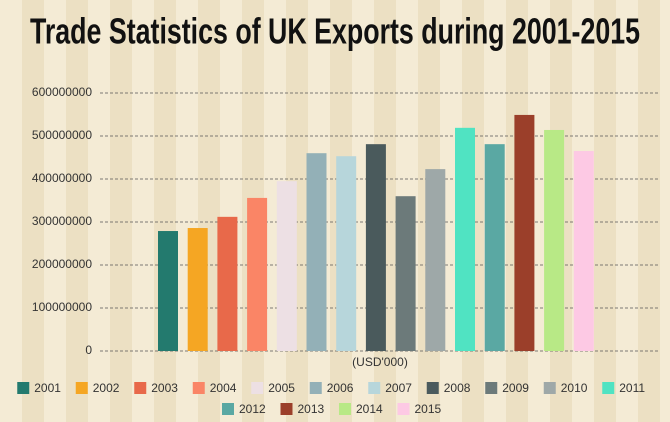 Image resolution: width=670 pixels, height=422 pixels. Describe the element at coordinates (62, 92) in the screenshot. I see `y-tick-label: 600000000` at that location.